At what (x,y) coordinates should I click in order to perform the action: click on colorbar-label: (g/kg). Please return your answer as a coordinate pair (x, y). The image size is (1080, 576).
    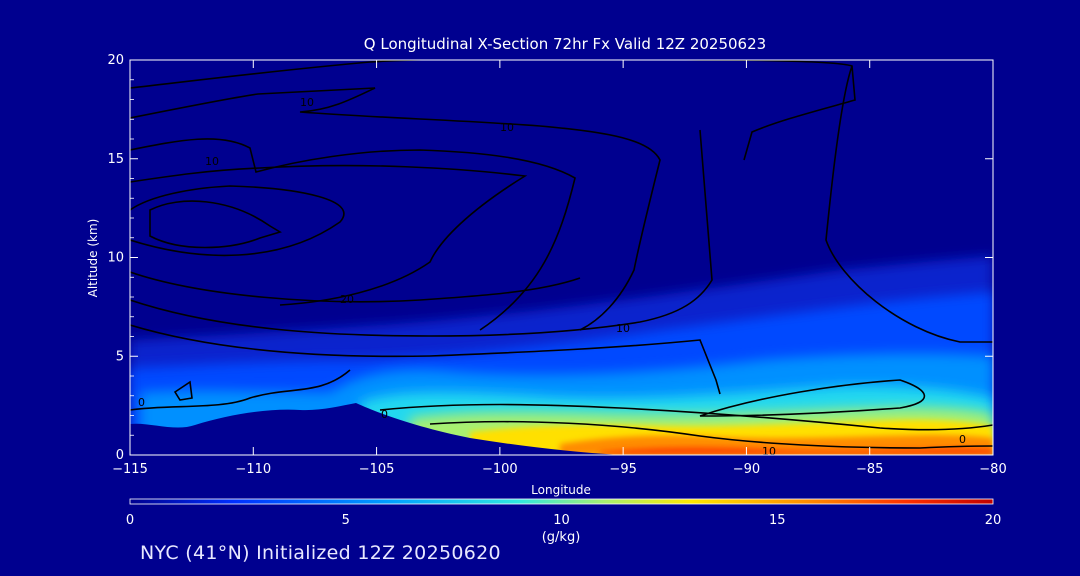
    Looking at the image, I should click on (561, 537).